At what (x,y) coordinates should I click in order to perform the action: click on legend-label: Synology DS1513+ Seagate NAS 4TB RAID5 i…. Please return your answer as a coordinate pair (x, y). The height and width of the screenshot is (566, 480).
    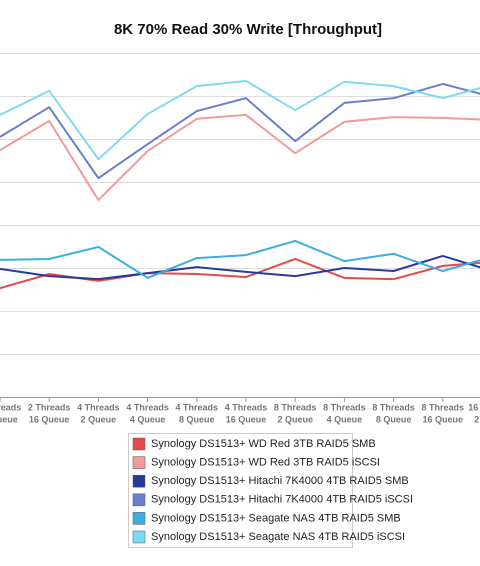
    Looking at the image, I should click on (278, 537).